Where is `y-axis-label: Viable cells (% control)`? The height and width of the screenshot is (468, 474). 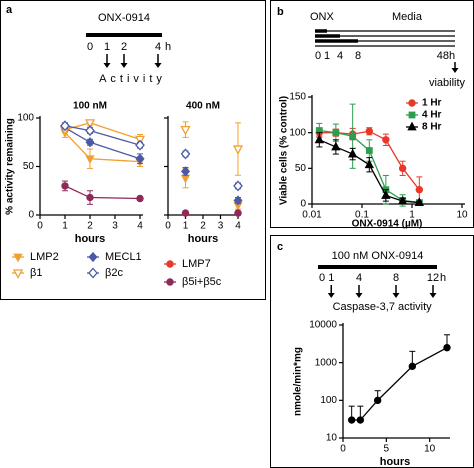 y-axis-label: Viable cells (% control) is located at coordinates (284, 150).